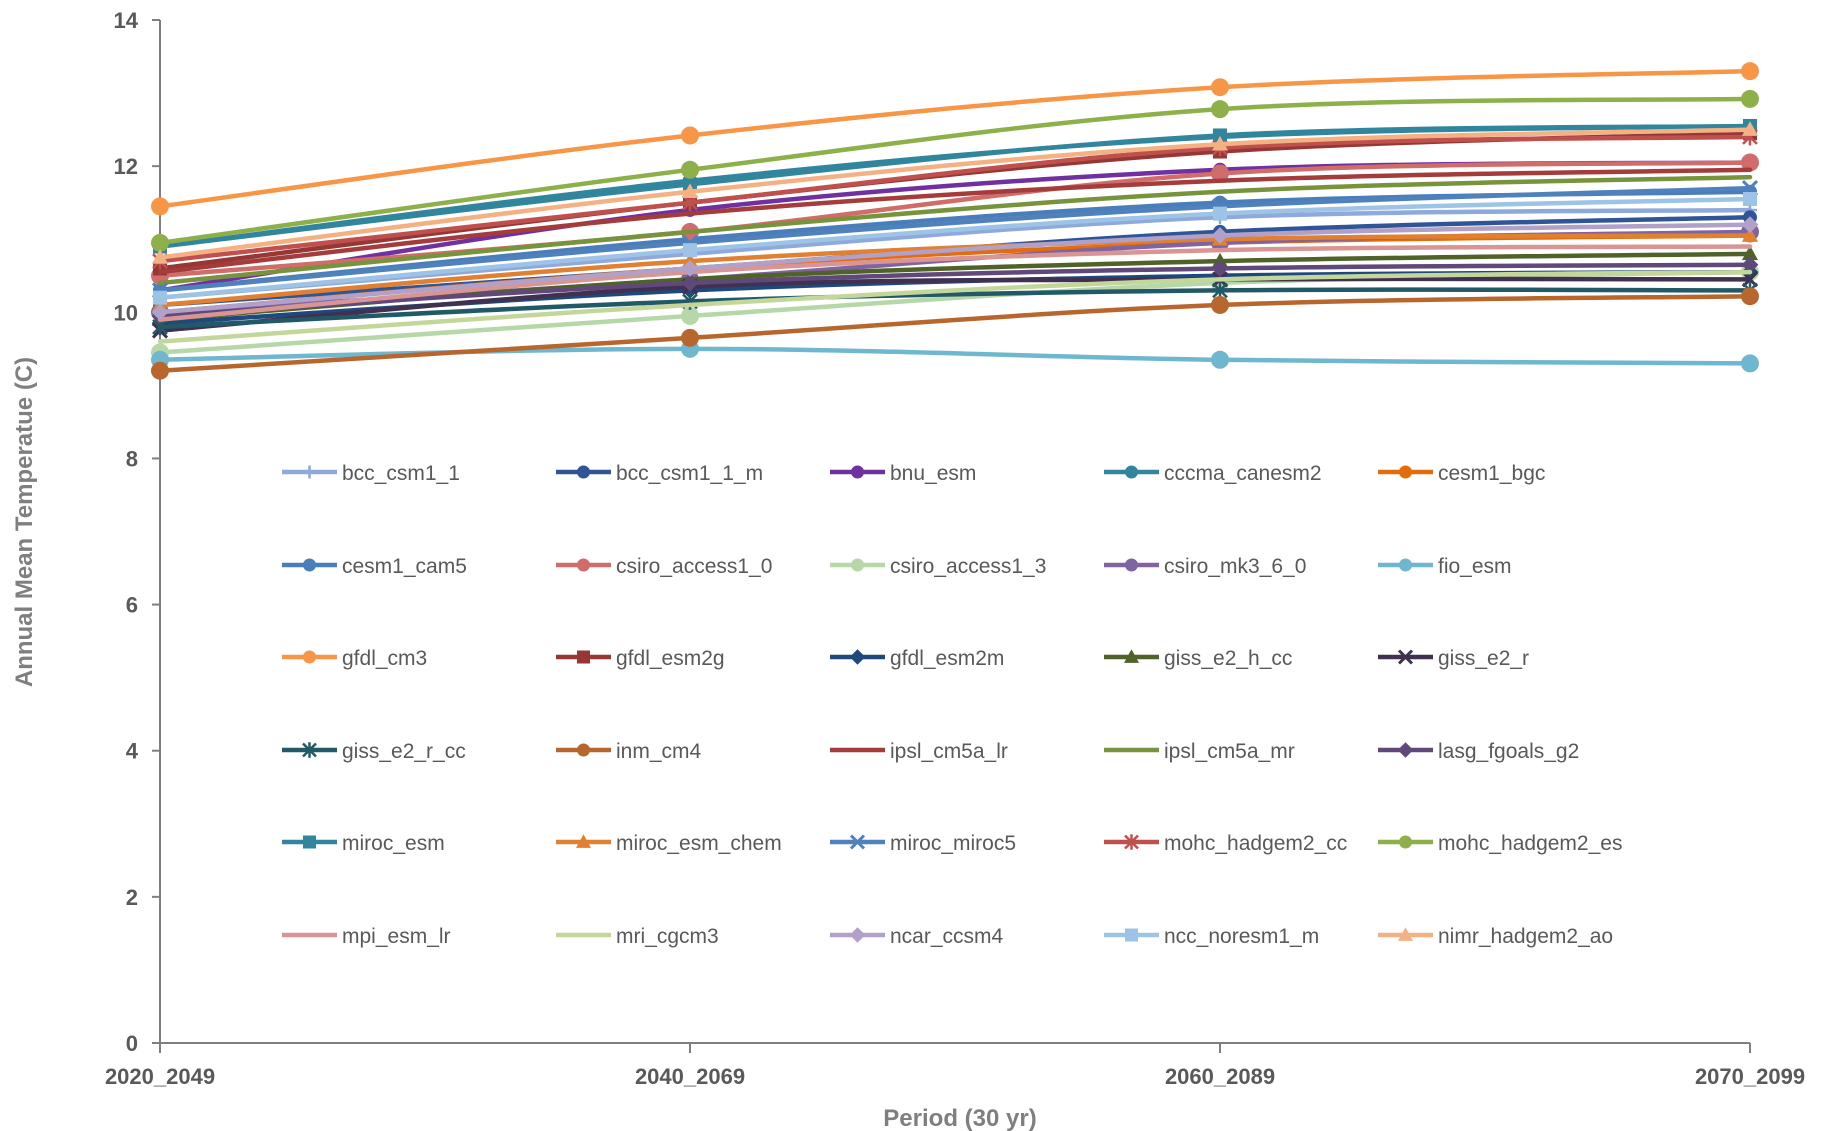  Describe the element at coordinates (933, 473) in the screenshot. I see `legend-label: bnu_esm` at that location.